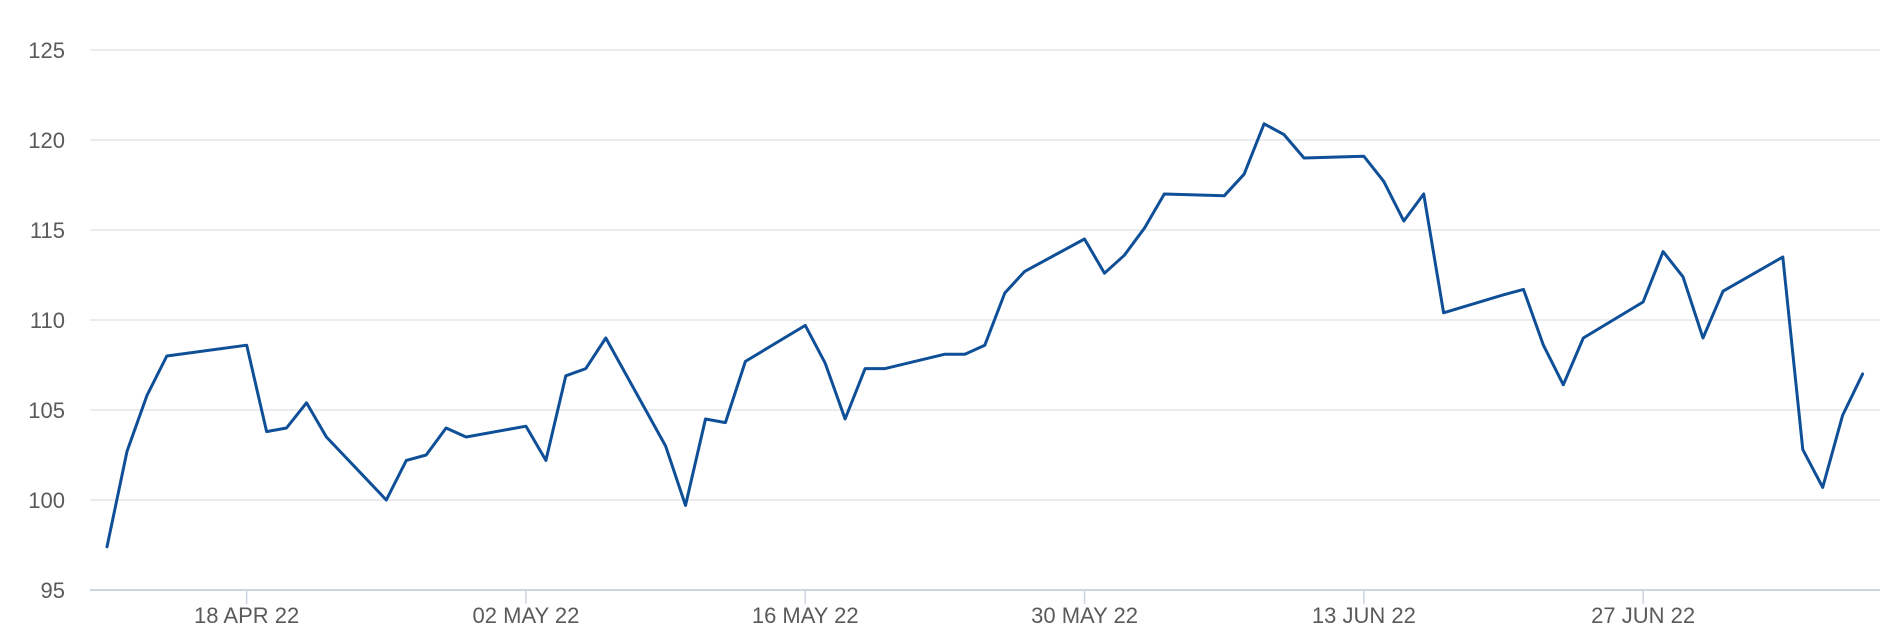 The width and height of the screenshot is (1886, 642). Describe the element at coordinates (46, 50) in the screenshot. I see `y-tick-label: 125` at that location.